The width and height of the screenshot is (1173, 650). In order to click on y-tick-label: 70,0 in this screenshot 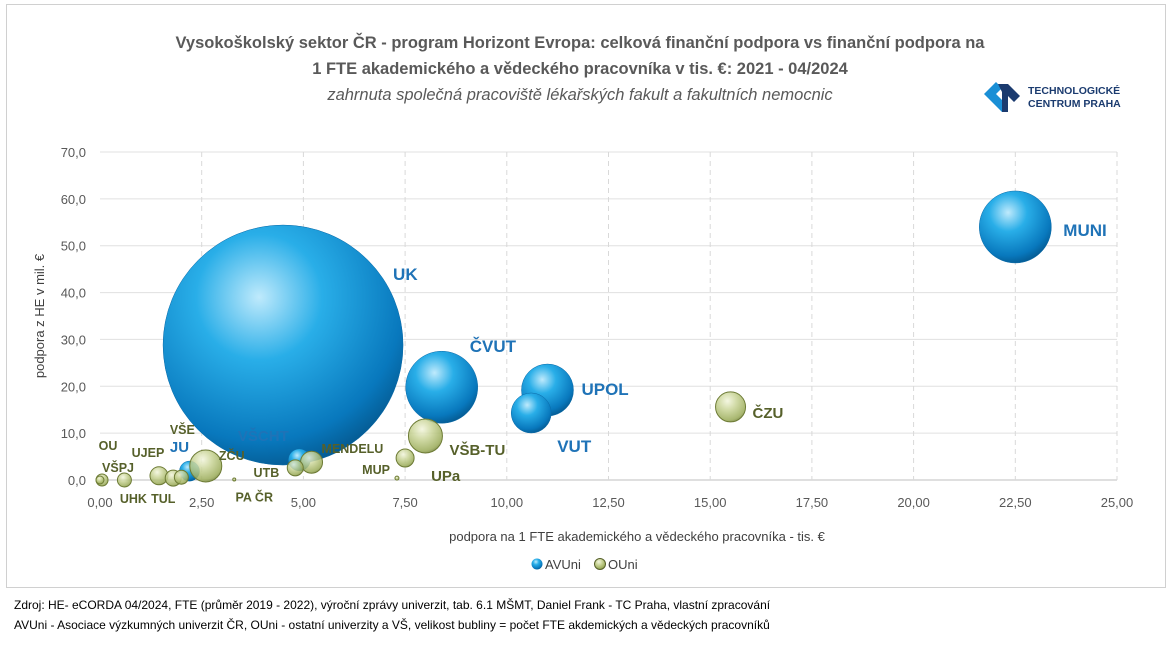, I will do `click(73, 152)`.